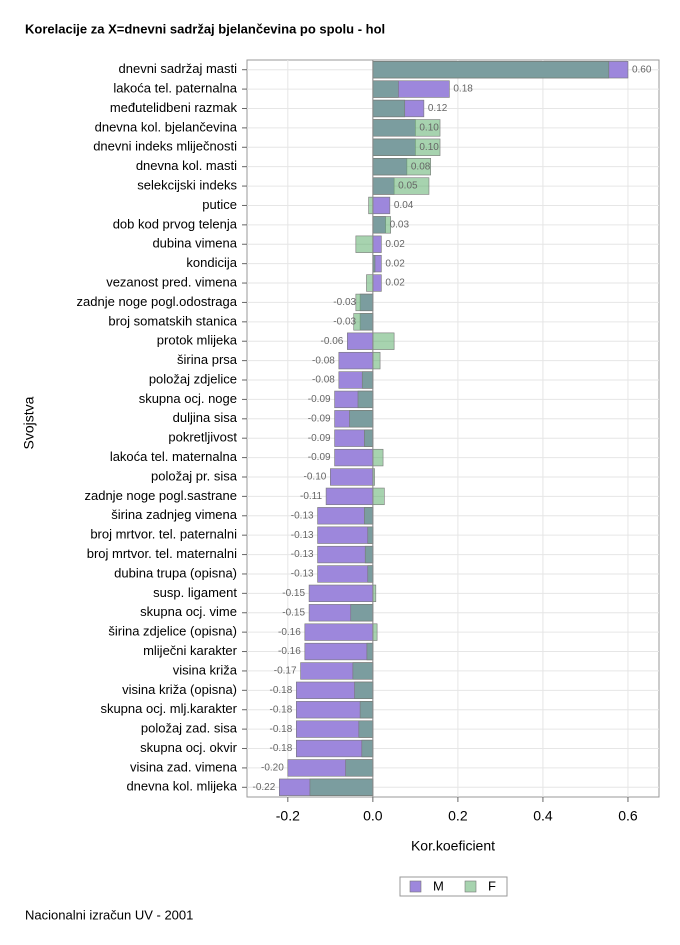  I want to click on y-tick-label: lakoća tel. paternalna, so click(175, 88).